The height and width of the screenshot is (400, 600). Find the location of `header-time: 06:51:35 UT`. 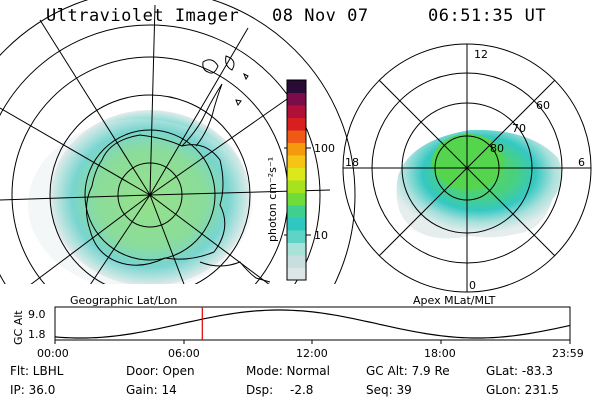

header-time: 06:51:35 UT is located at coordinates (487, 16).